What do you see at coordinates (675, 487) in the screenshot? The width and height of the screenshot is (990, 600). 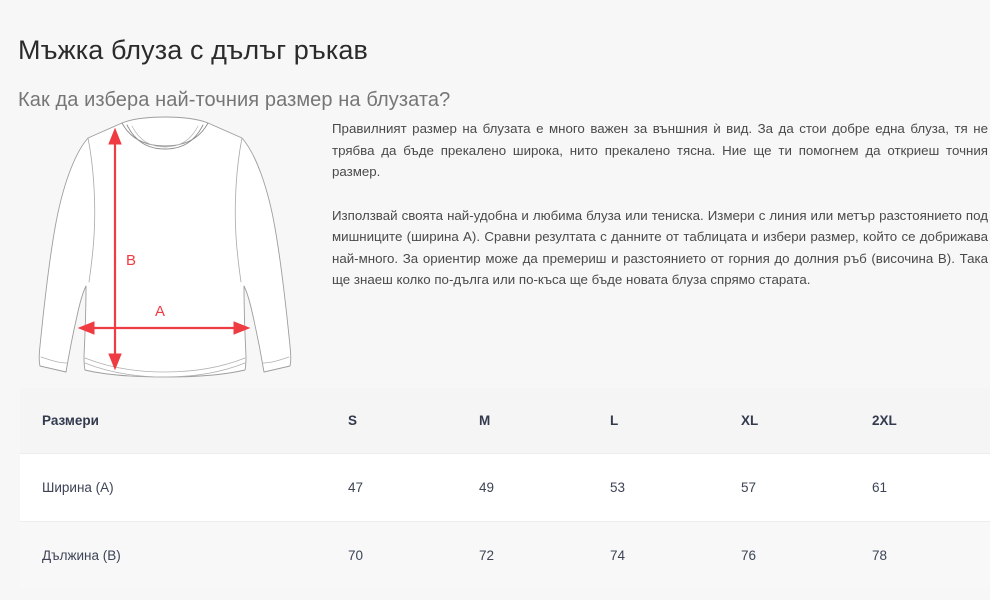 I see `cell-width-l: 53` at bounding box center [675, 487].